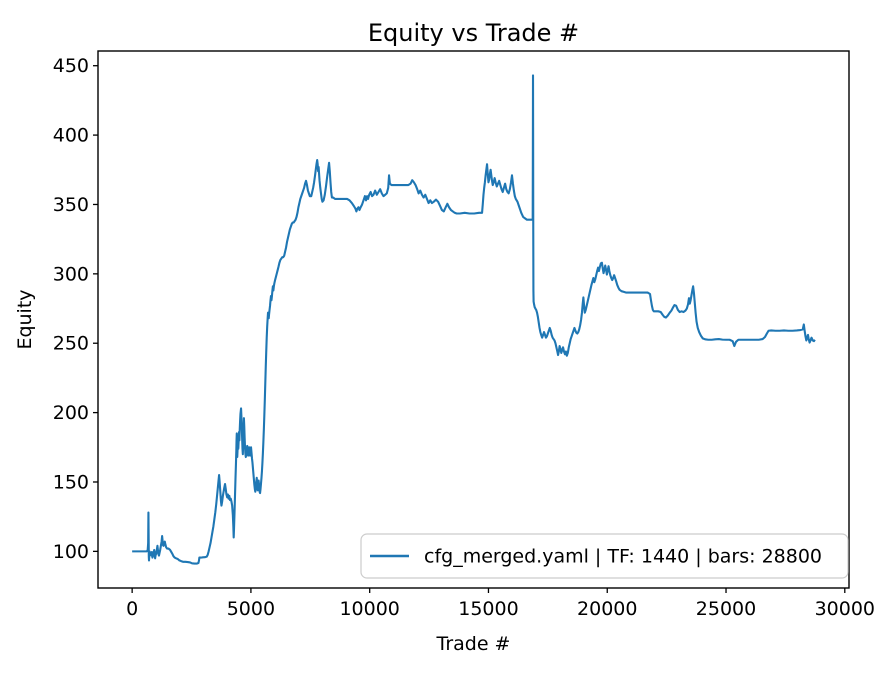 Image resolution: width=896 pixels, height=676 pixels. Describe the element at coordinates (71, 482) in the screenshot. I see `y-tick-label: 150` at that location.